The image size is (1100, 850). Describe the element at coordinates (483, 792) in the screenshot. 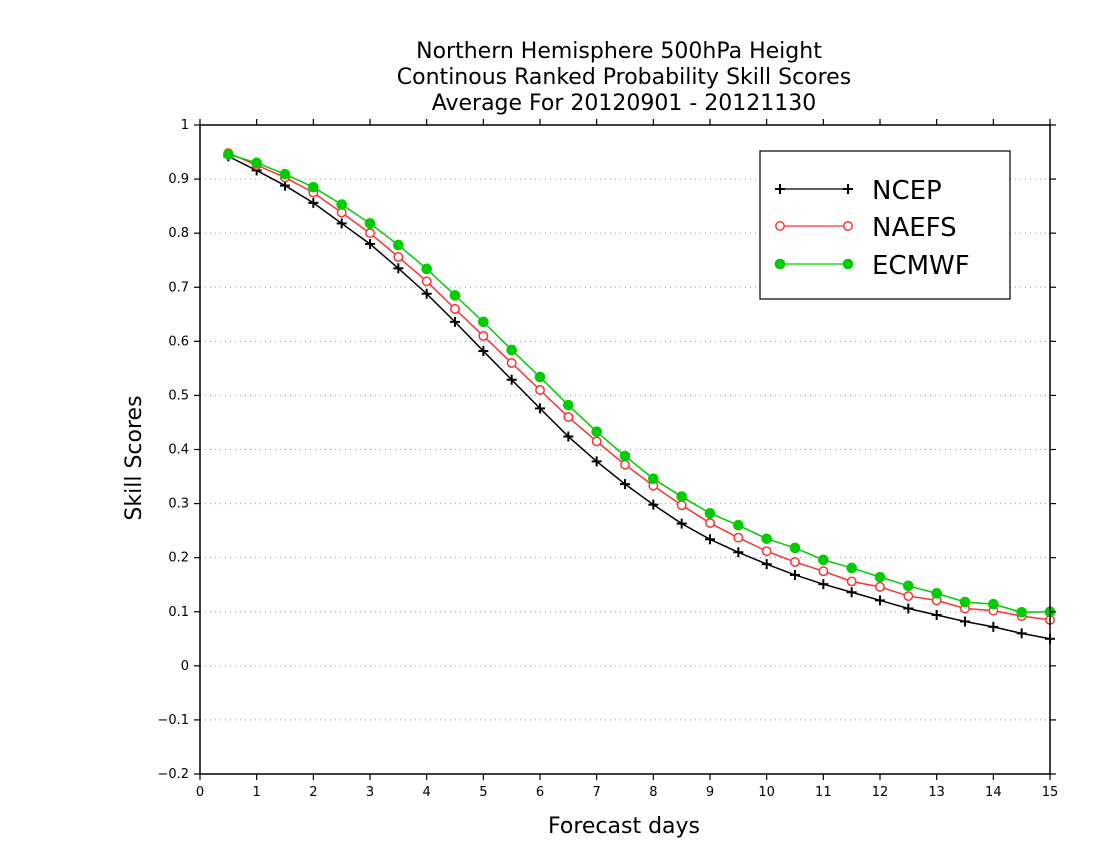

I see `x-tick-label: 5` at that location.